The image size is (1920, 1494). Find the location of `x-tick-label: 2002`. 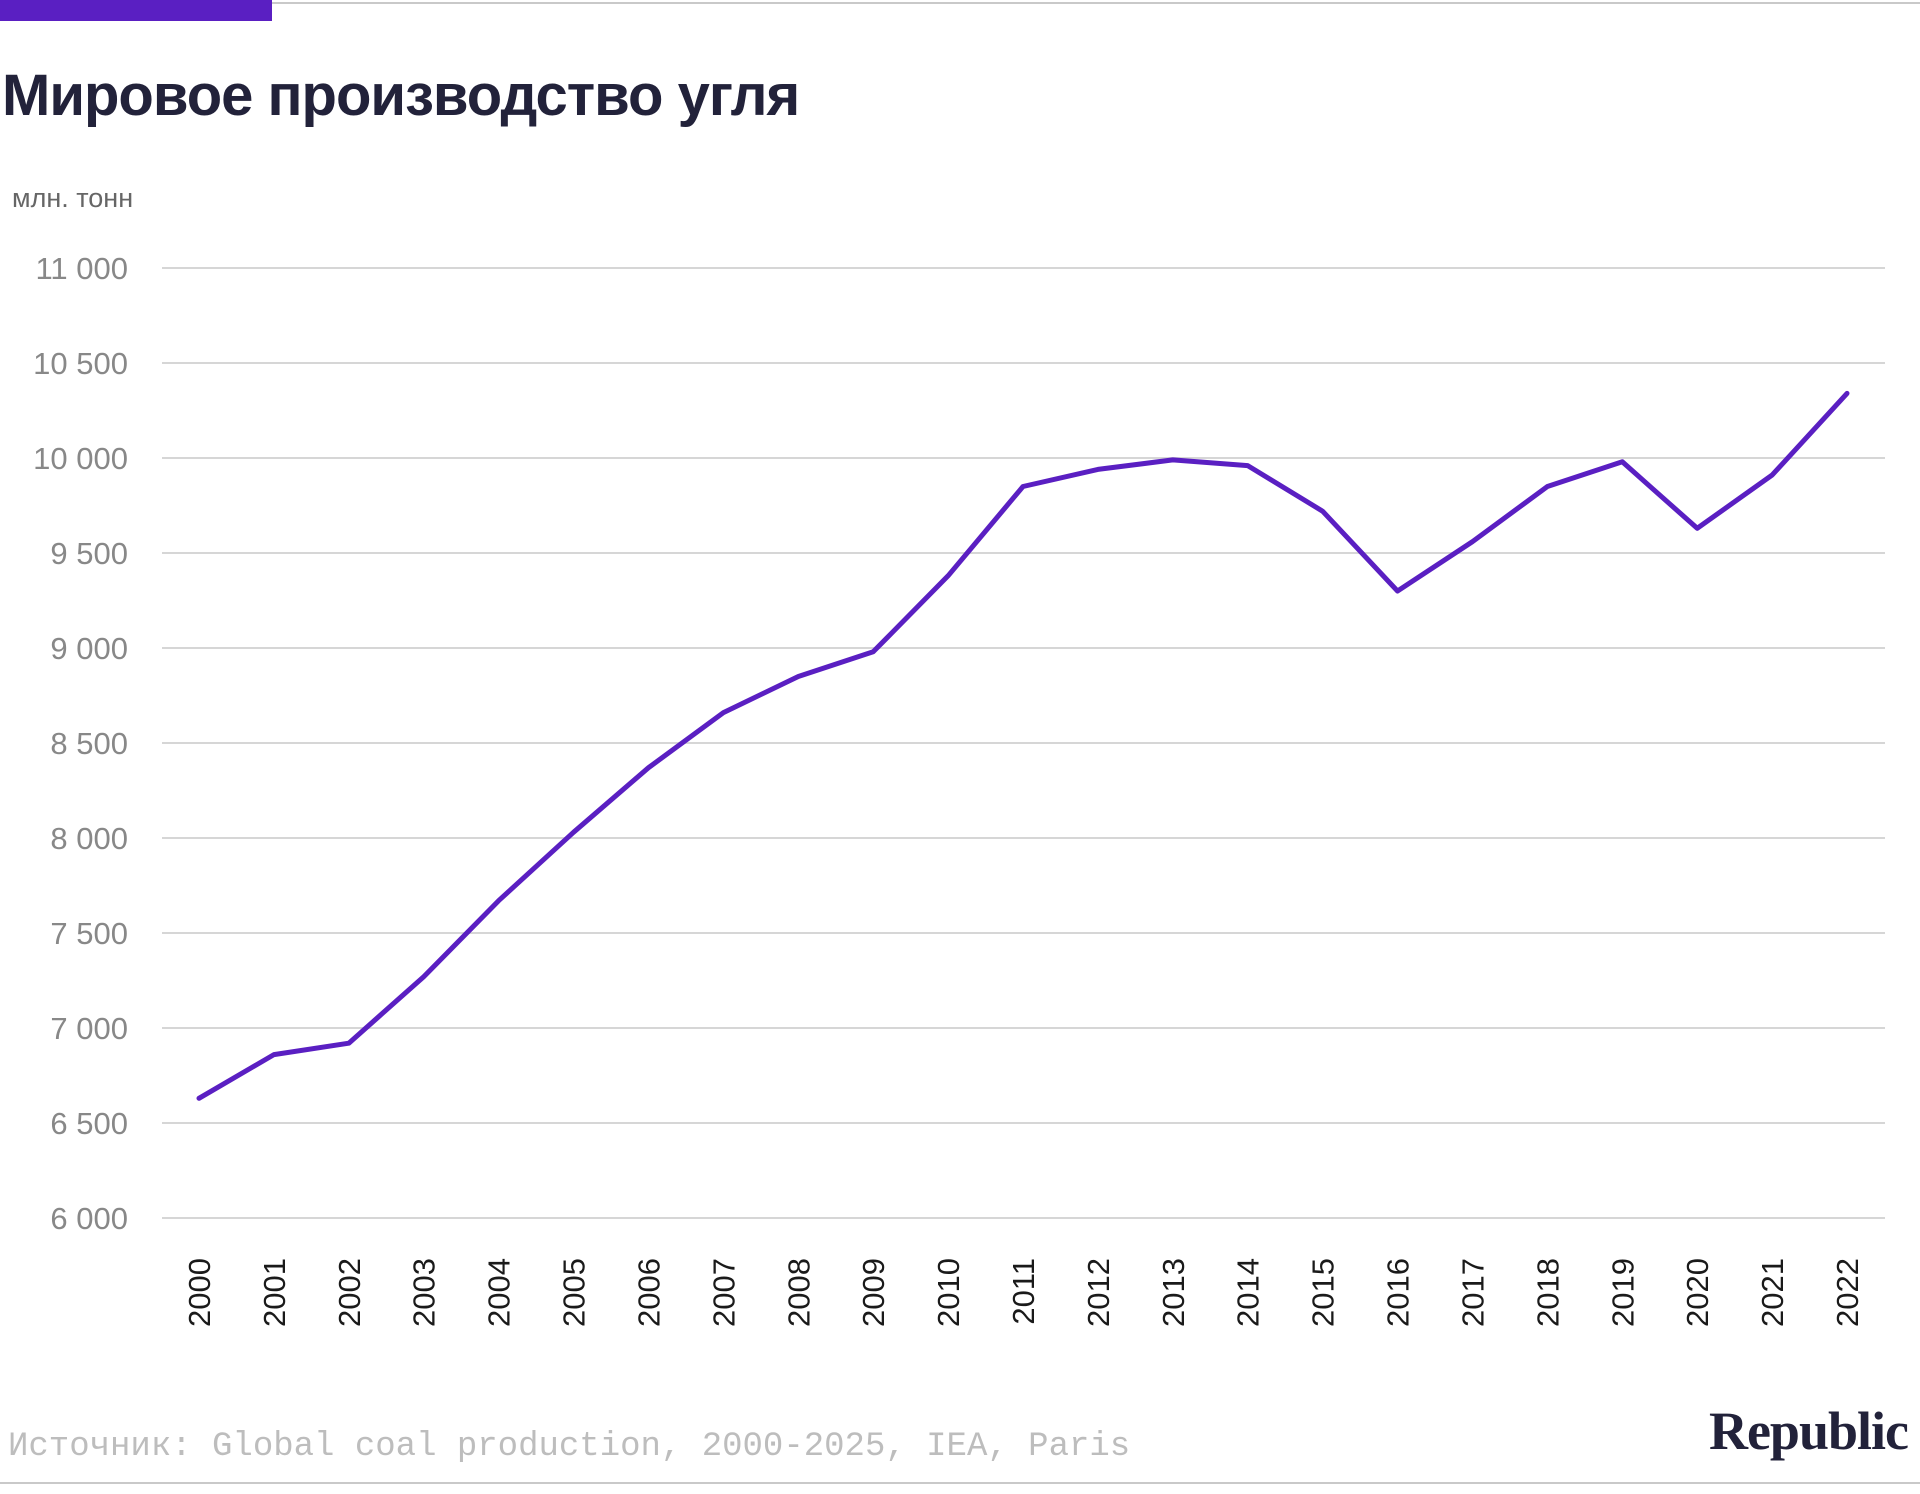

x-tick-label: 2002 is located at coordinates (349, 1292).